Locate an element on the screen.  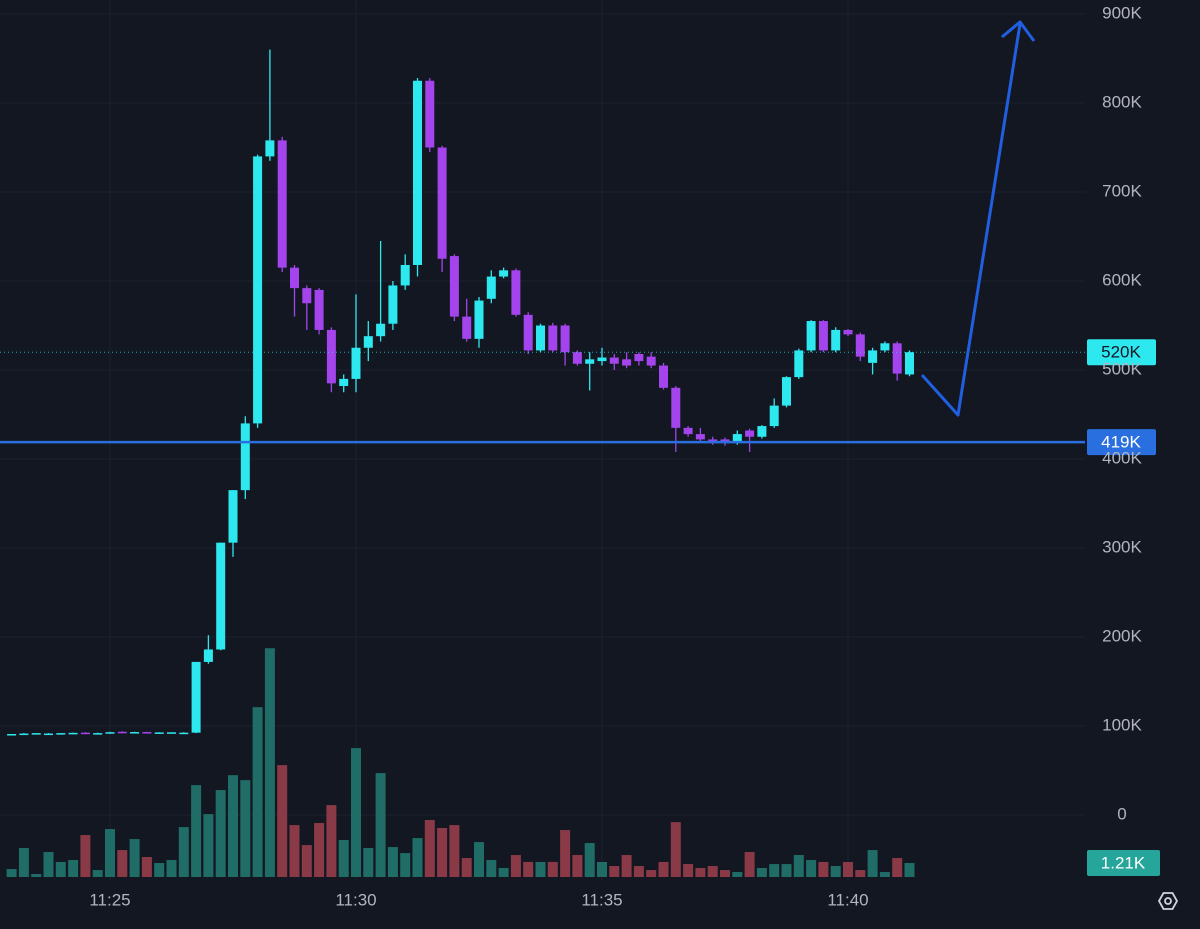
y-tick-label: 500K is located at coordinates (1122, 368).